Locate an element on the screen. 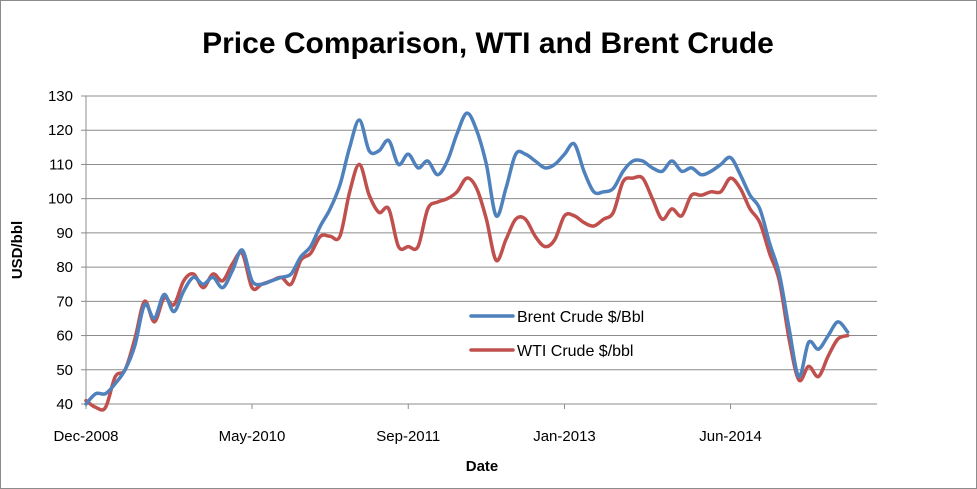  x-axis-ticks: Dec-2008 May-2010 Sep-2011 Jan-2013 Jun-2014 is located at coordinates (407, 424).